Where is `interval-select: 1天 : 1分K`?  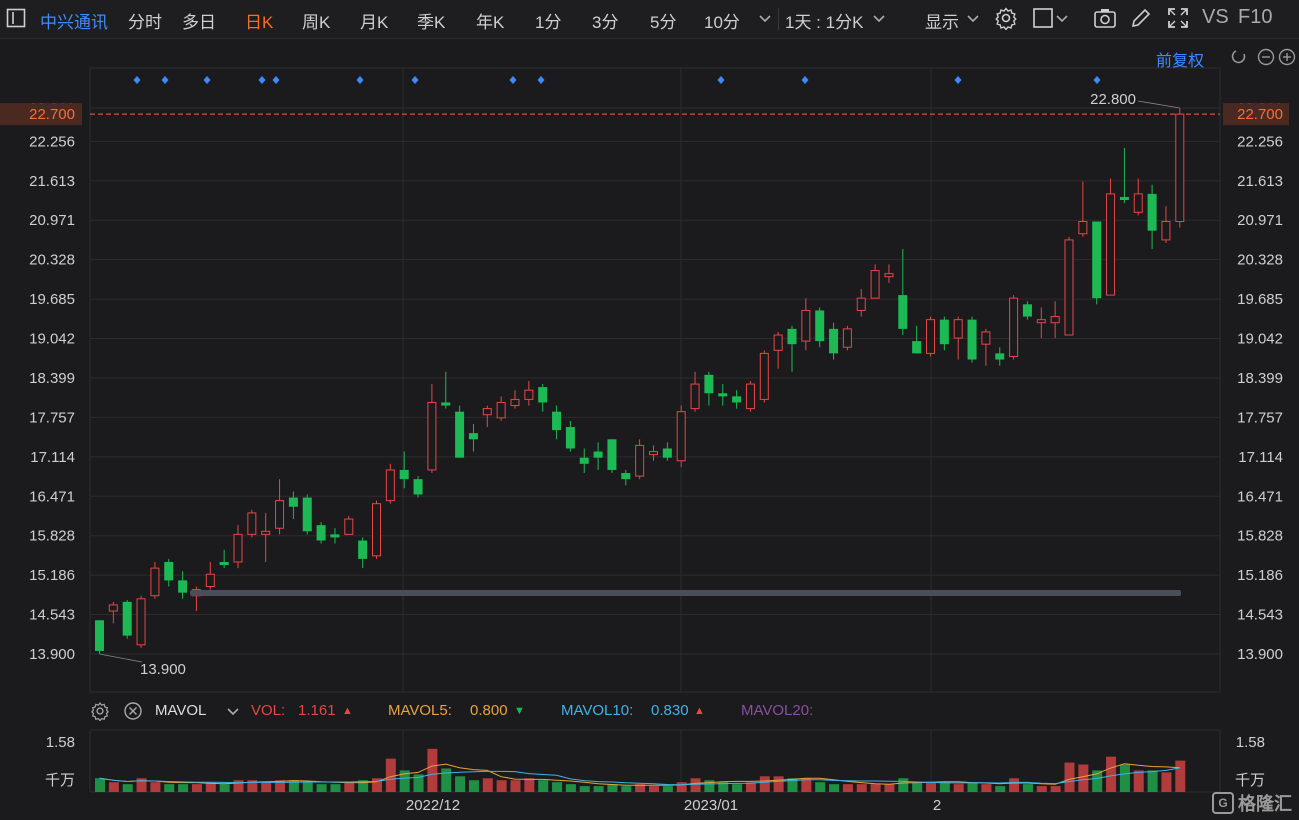
interval-select: 1天 : 1分K is located at coordinates (824, 22).